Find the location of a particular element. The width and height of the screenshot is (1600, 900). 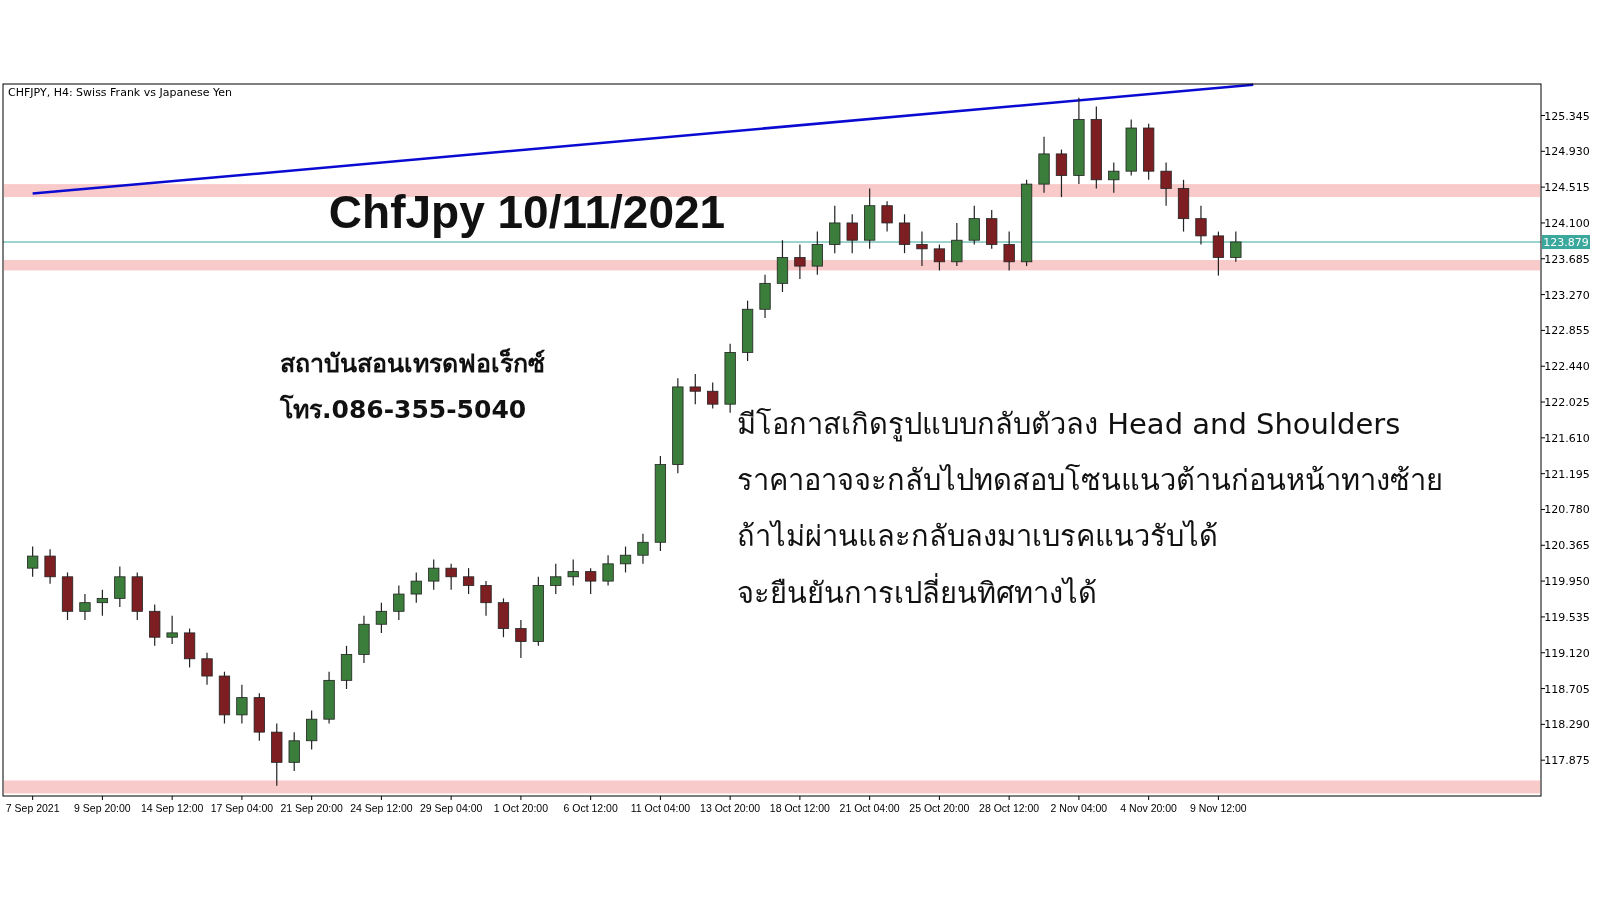

y-tick-label: 123.270 is located at coordinates (1567, 295).